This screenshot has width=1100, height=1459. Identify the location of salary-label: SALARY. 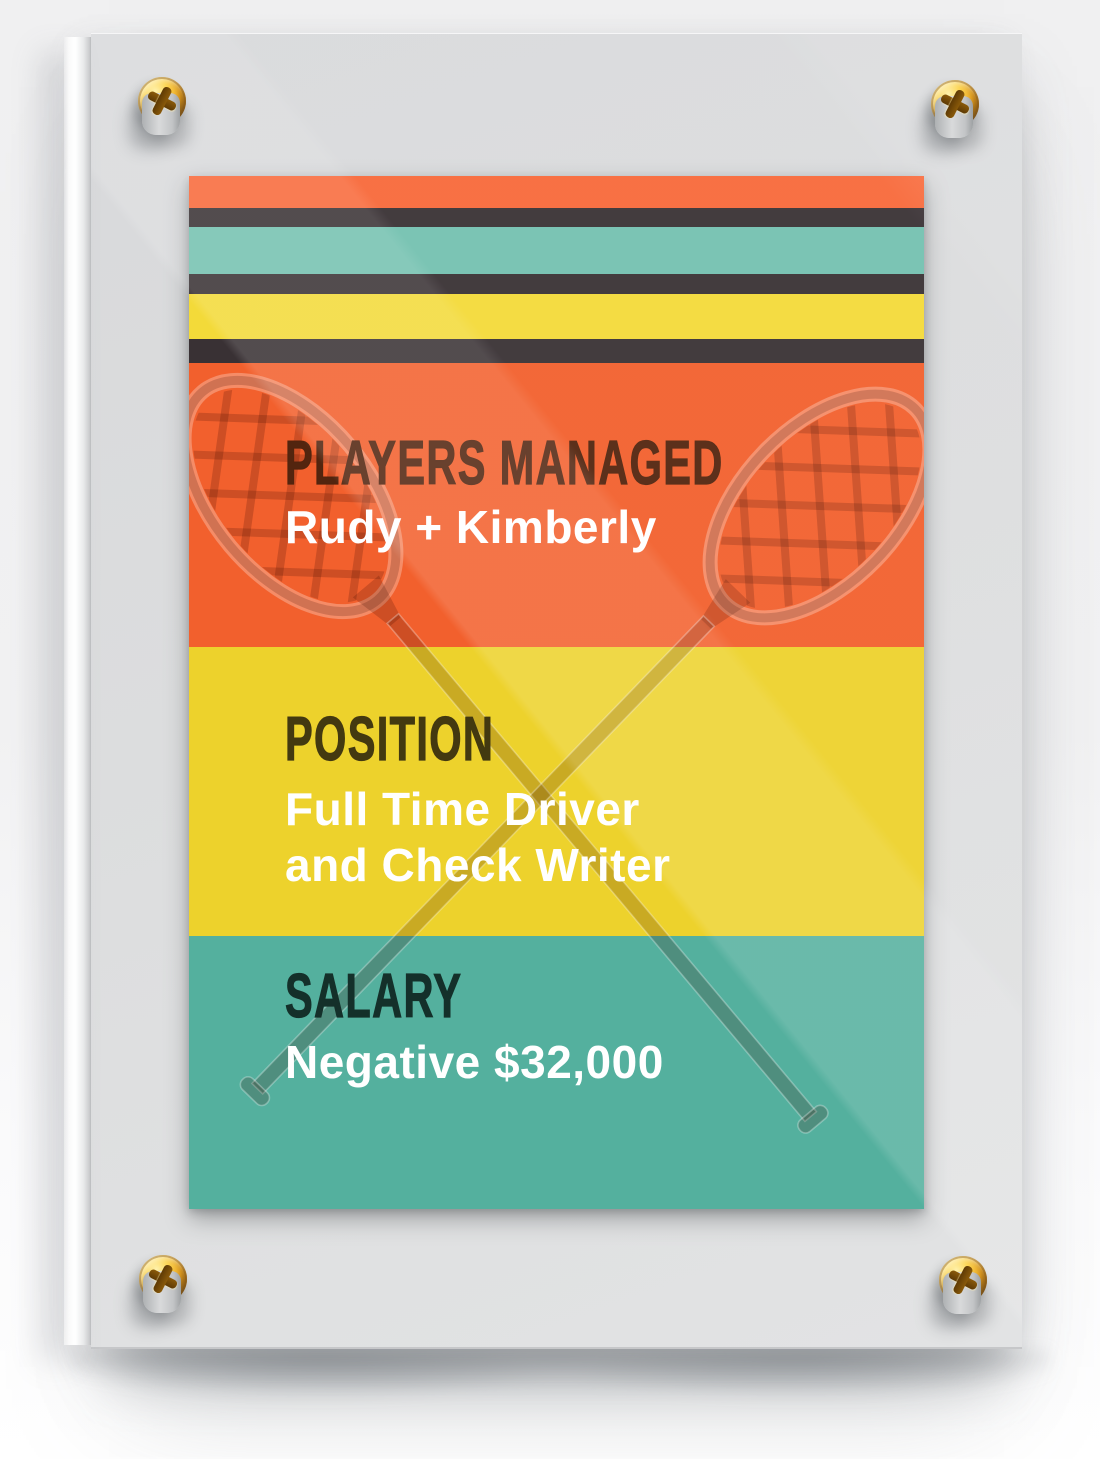
(374, 996).